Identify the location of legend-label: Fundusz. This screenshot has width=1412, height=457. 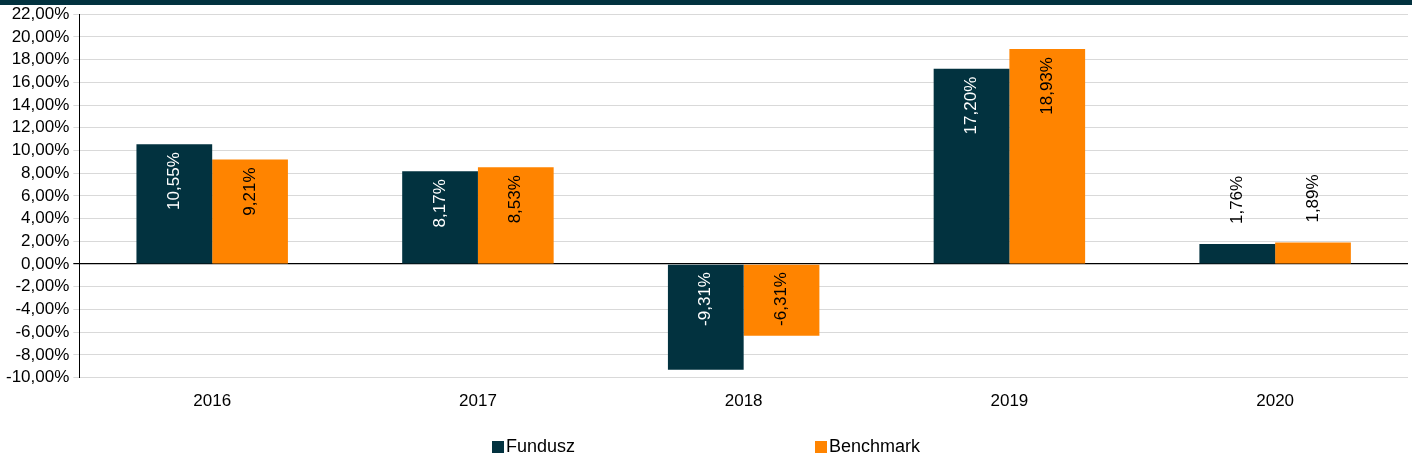
(540, 446).